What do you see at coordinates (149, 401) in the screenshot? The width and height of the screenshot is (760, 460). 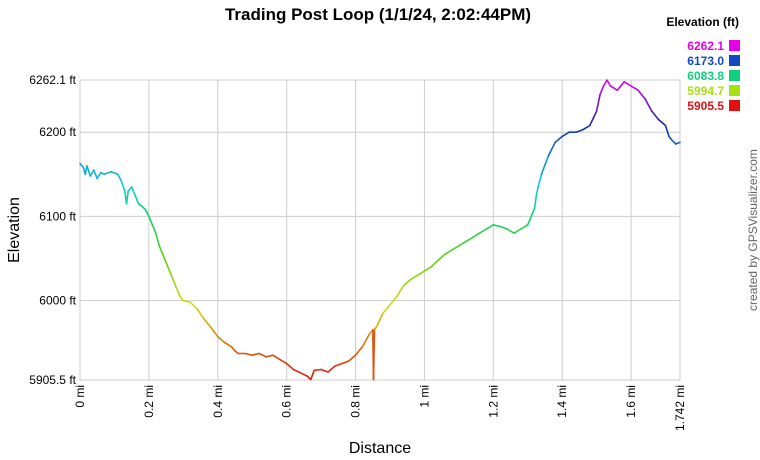 I see `x-tick-label: 0.2 mi` at bounding box center [149, 401].